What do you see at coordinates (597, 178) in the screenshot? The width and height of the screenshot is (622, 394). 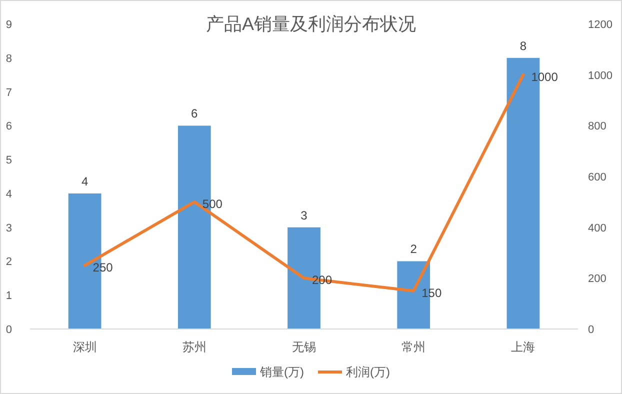 I see `y2-tick-label: 600` at bounding box center [597, 178].